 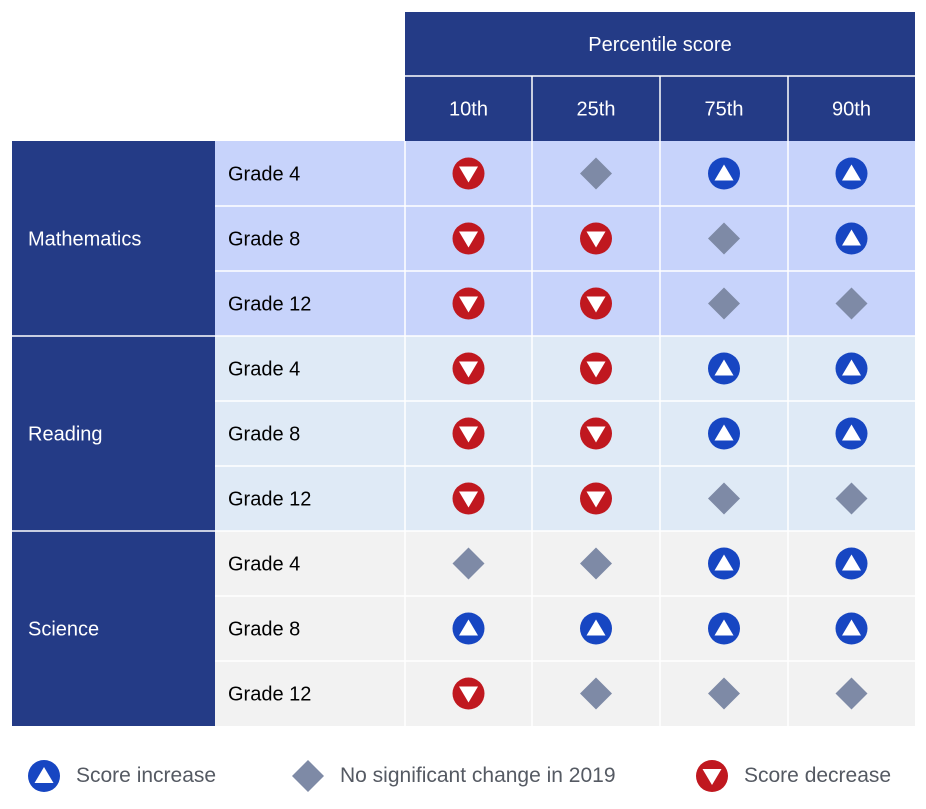 What do you see at coordinates (659, 45) in the screenshot?
I see `header-title: Percentile score` at bounding box center [659, 45].